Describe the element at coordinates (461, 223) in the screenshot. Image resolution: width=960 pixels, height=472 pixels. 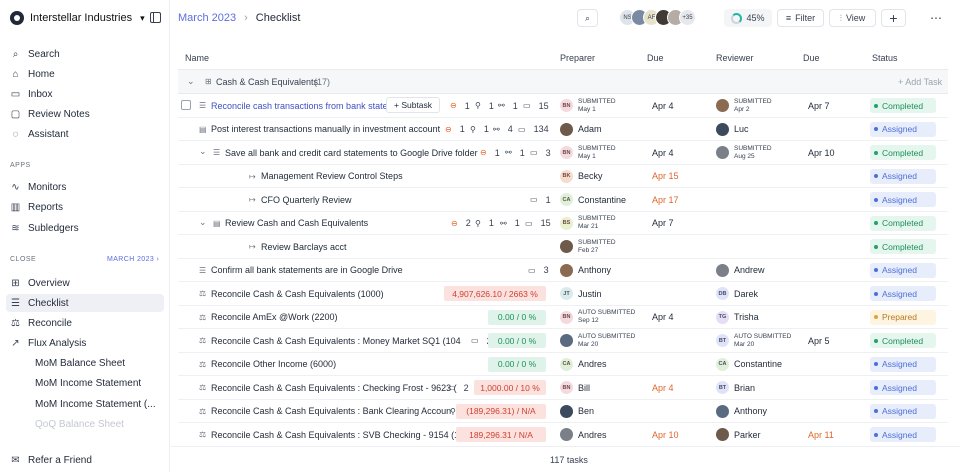
I see `counter-c1: ⊖ 2` at that location.